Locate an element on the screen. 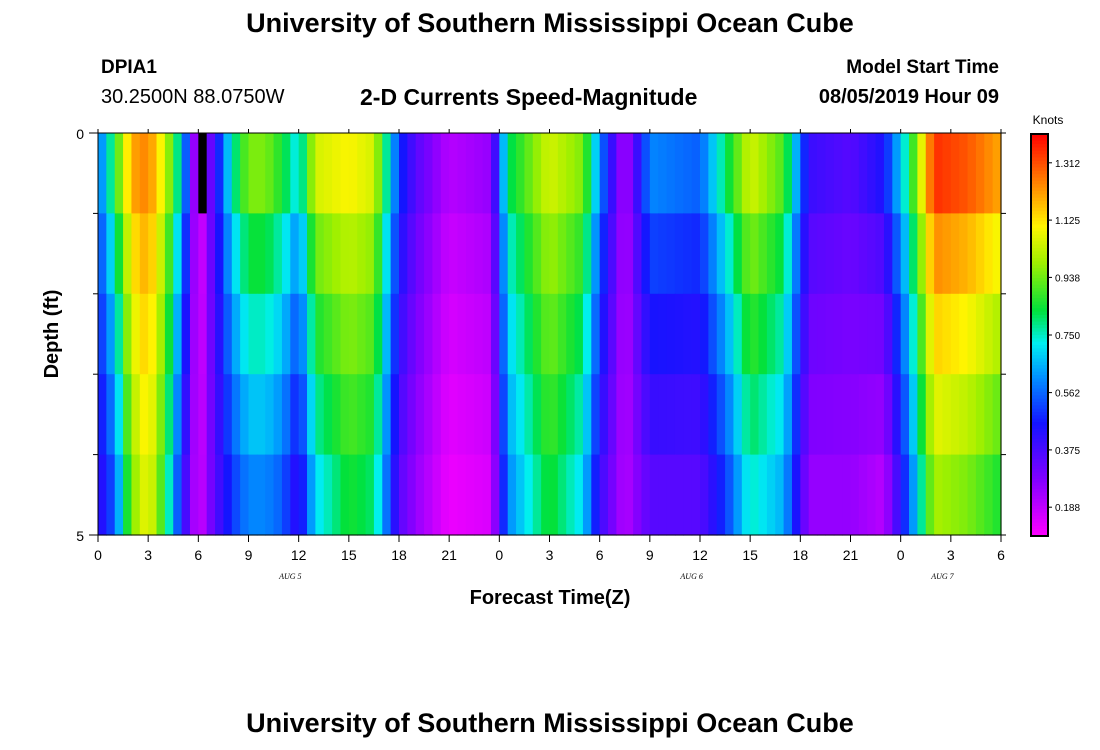 The height and width of the screenshot is (750, 1100). colorbar-tick-label: 1.312 is located at coordinates (1067, 164).